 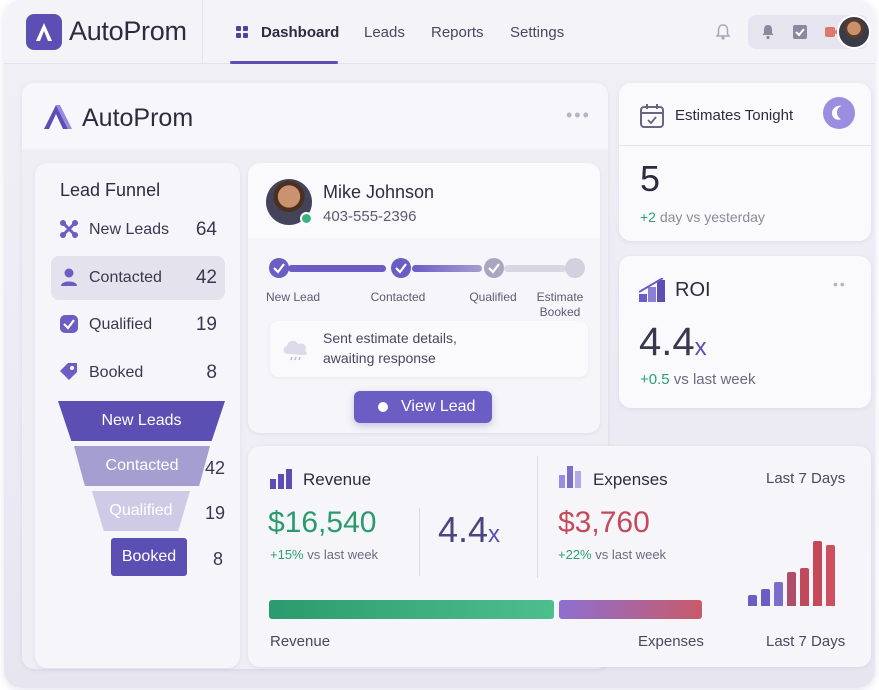 I want to click on roi-title: ROI, so click(x=693, y=290).